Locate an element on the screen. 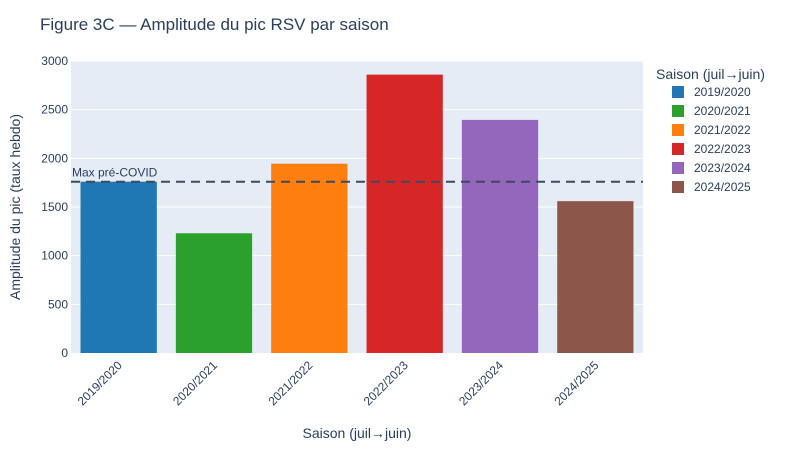 The height and width of the screenshot is (450, 796). legend-entry: 2022/2023 is located at coordinates (722, 149).